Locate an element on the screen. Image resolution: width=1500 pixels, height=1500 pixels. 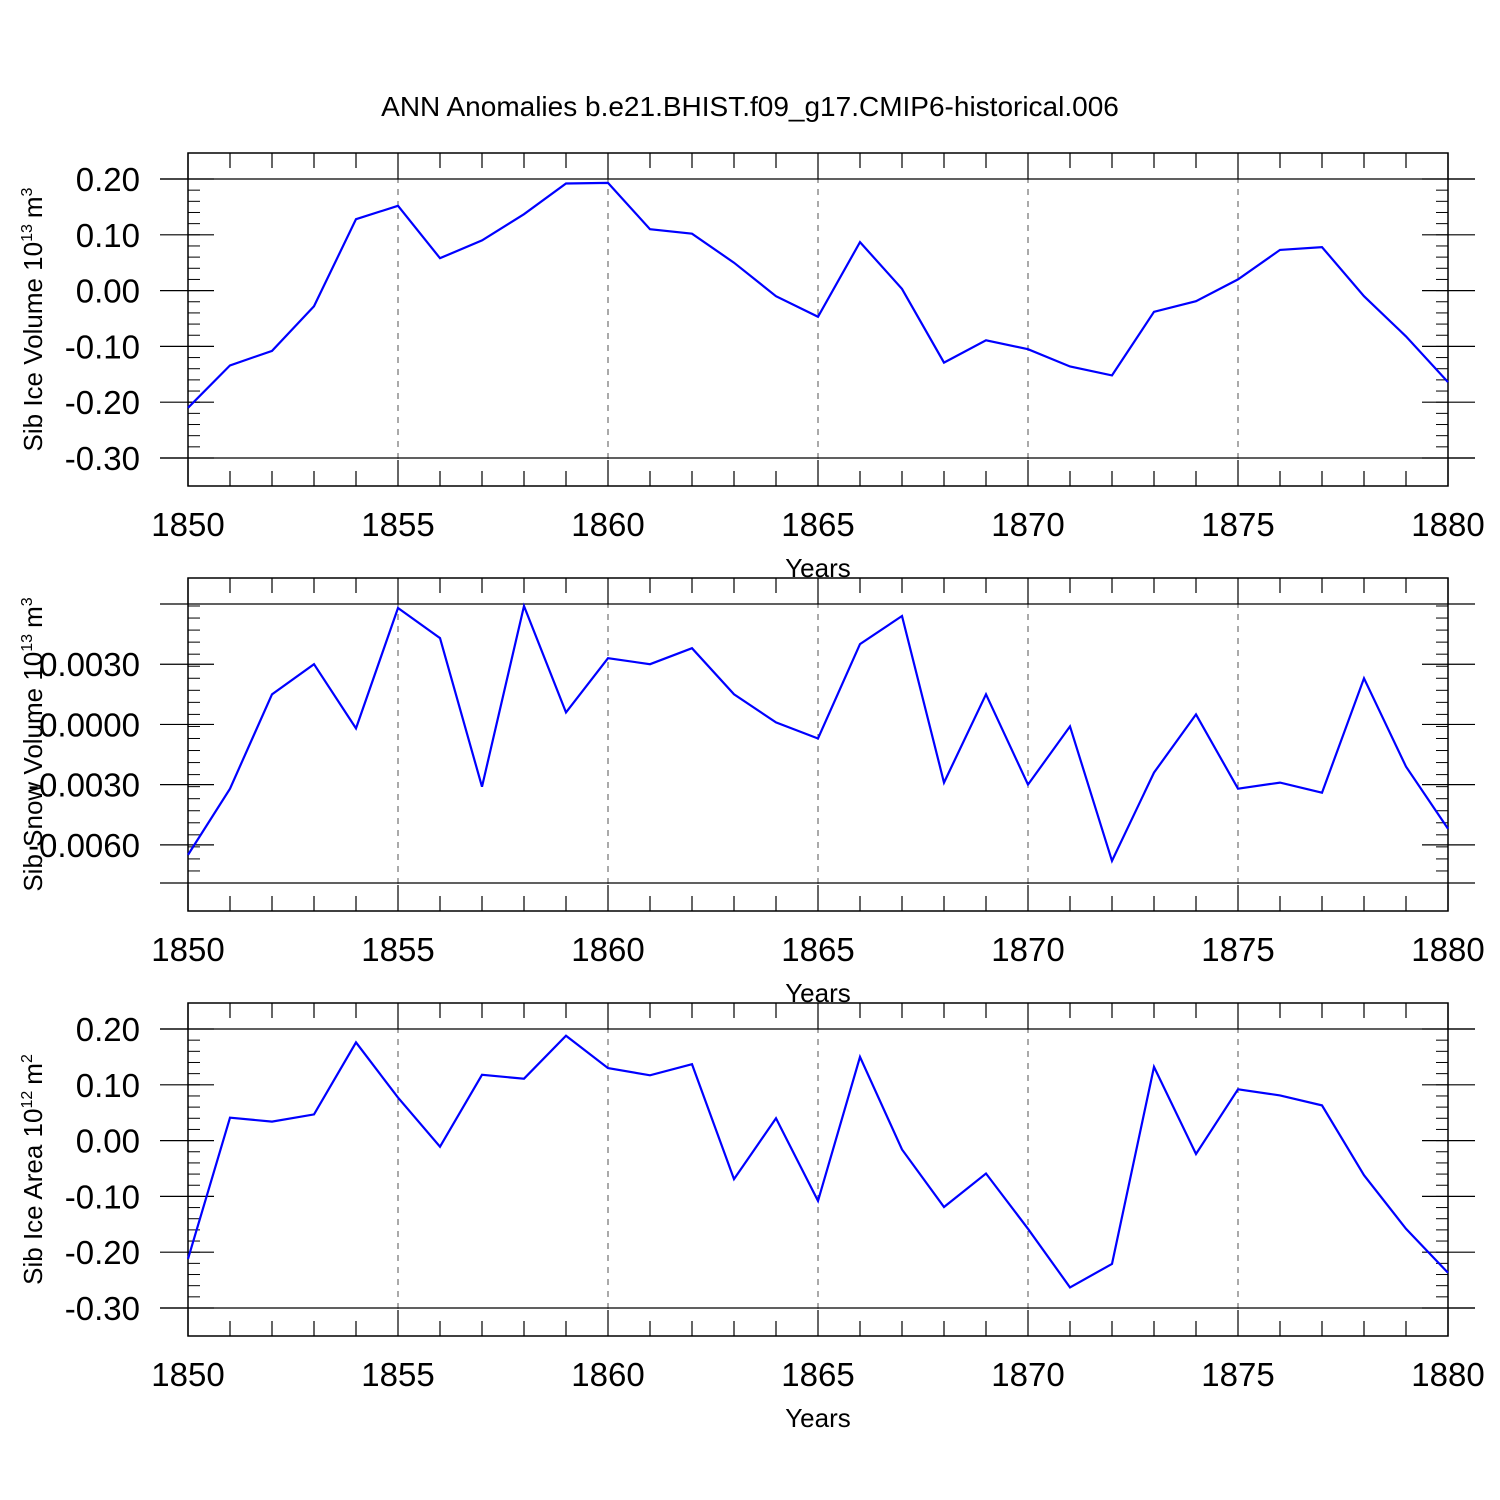
y-tick-label: -0.0030 is located at coordinates (84, 785).